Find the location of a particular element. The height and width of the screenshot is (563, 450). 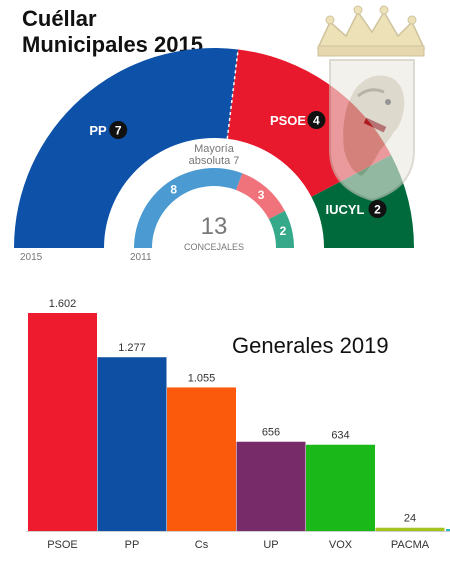

bar-value-label: 1.602 is located at coordinates (63, 304).